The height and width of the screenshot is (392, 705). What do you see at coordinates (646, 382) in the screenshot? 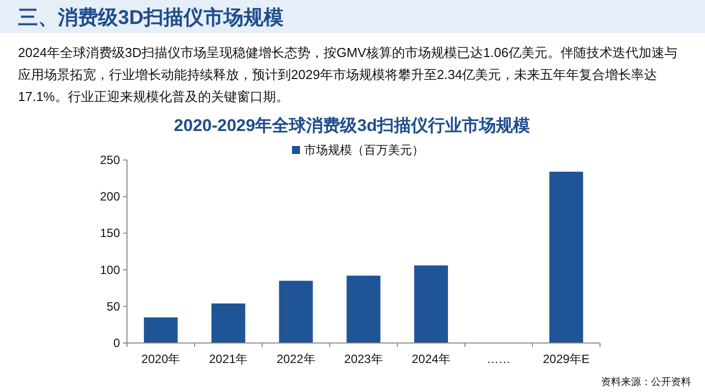
I see `text: 资料来源：公开资料` at bounding box center [646, 382].